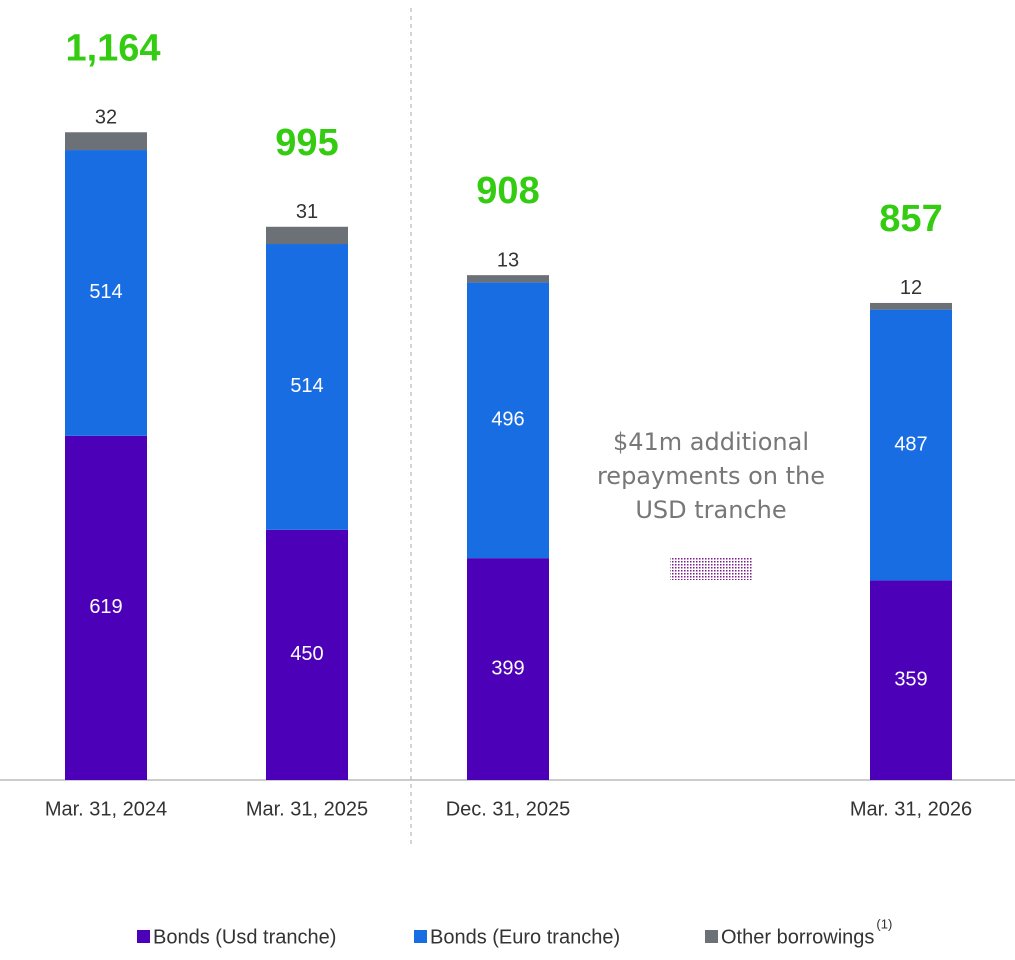  Describe the element at coordinates (711, 569) in the screenshot. I see `pattern-swatch` at that location.